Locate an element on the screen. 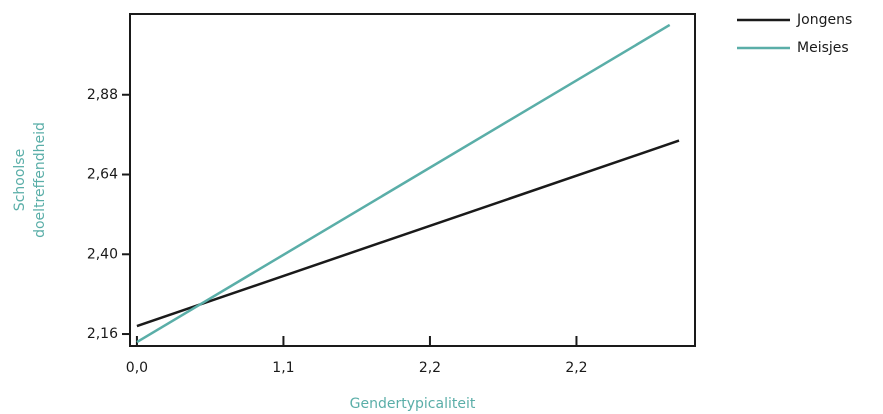  y-tick-label: 2,88 is located at coordinates (102, 95).